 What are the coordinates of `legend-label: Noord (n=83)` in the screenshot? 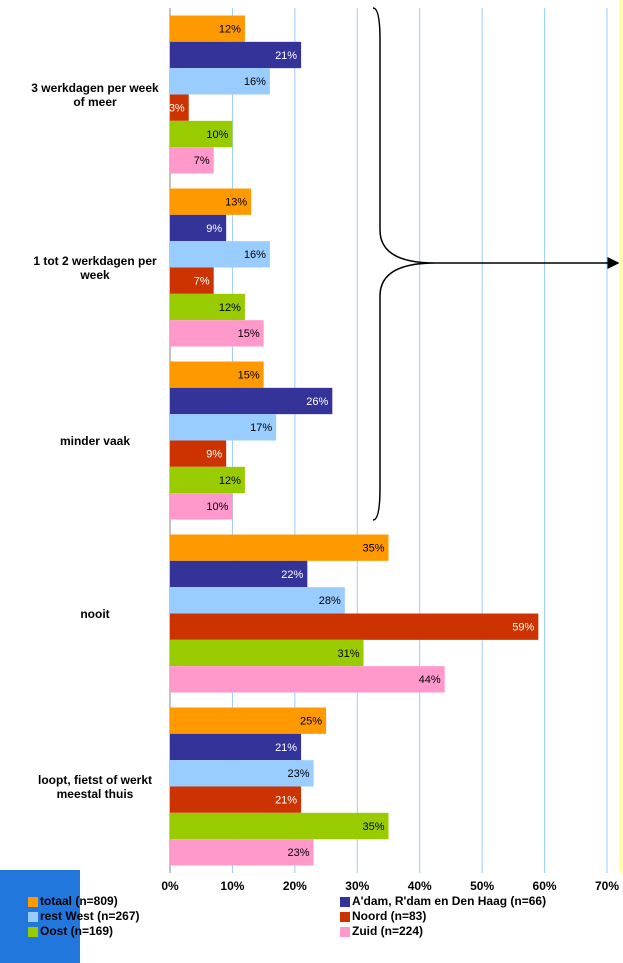 It's located at (389, 916).